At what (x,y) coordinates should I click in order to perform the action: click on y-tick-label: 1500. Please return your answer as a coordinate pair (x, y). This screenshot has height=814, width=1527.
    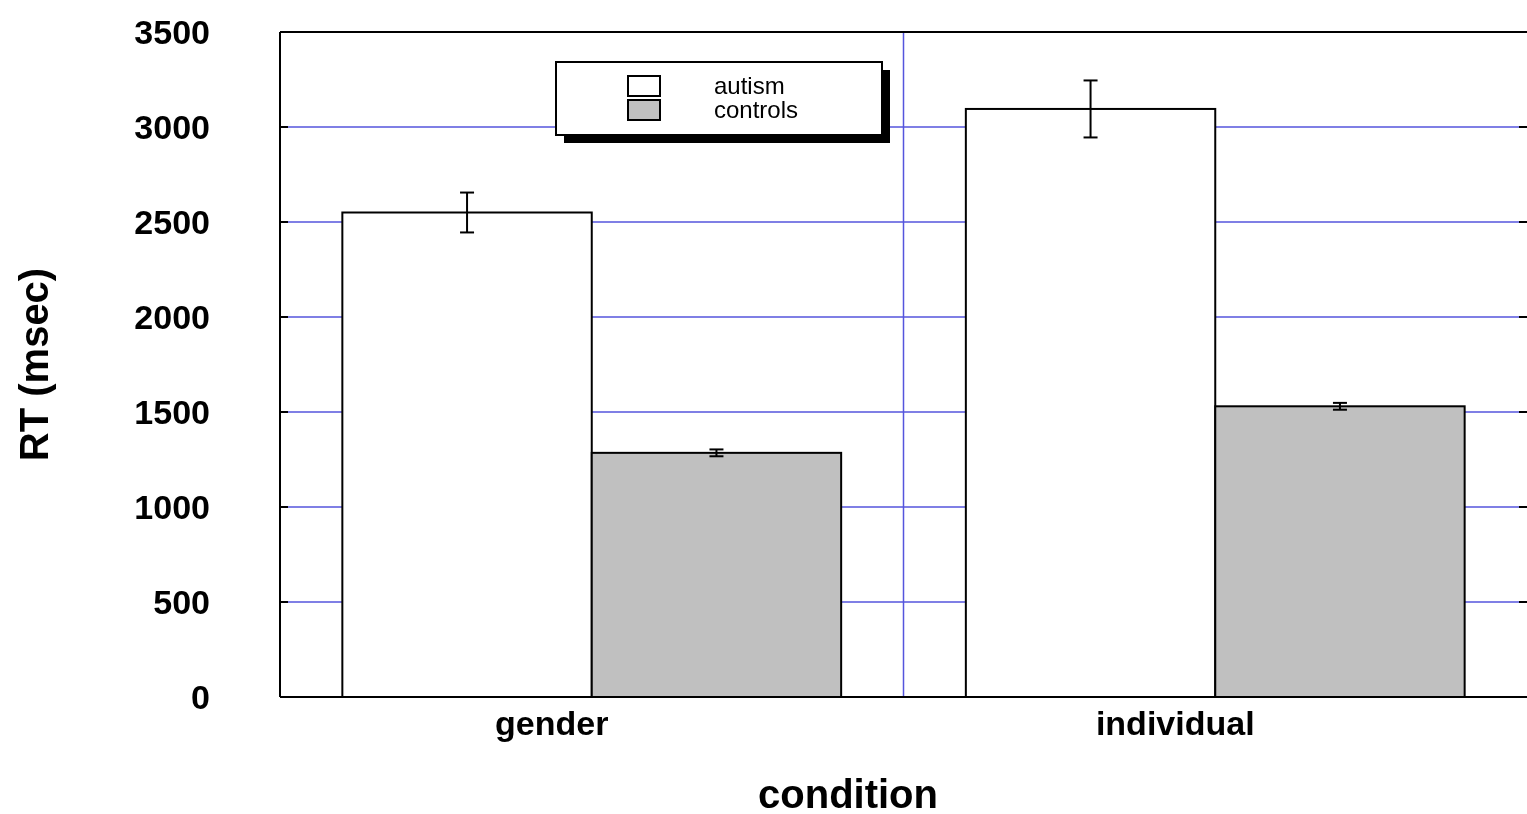
    Looking at the image, I should click on (172, 411).